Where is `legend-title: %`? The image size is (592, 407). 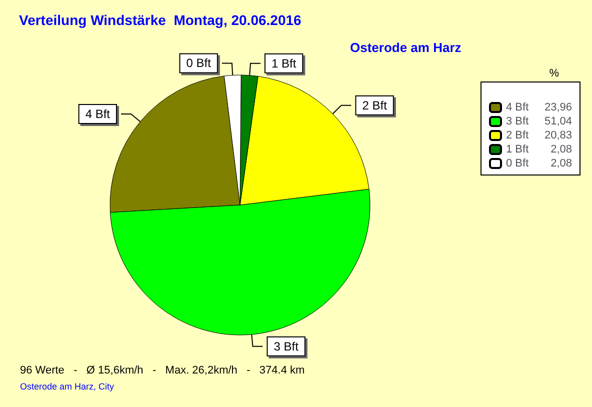 legend-title: % is located at coordinates (554, 74).